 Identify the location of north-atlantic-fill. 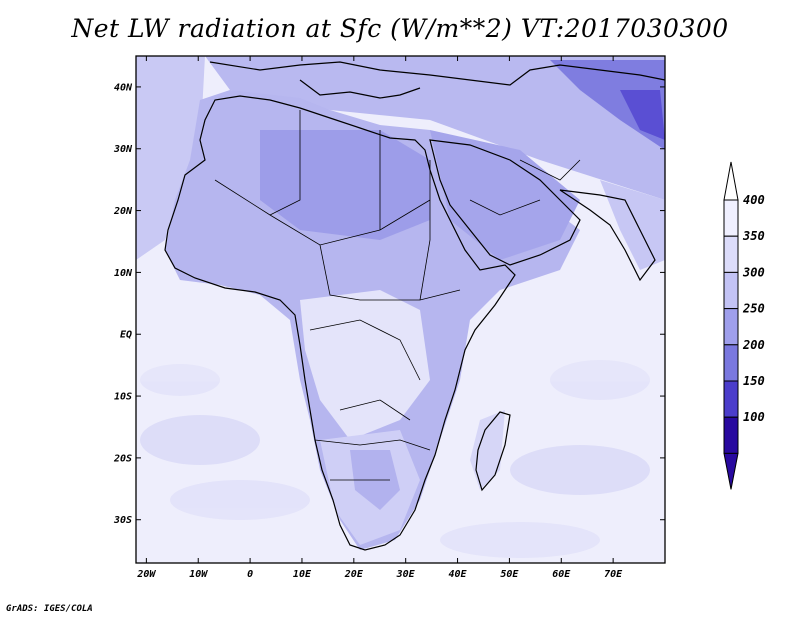
(170, 158).